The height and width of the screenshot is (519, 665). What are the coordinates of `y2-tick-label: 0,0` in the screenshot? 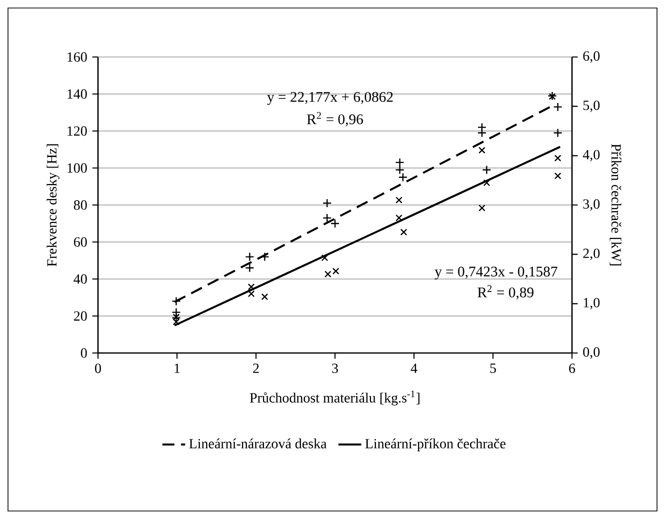 It's located at (591, 353).